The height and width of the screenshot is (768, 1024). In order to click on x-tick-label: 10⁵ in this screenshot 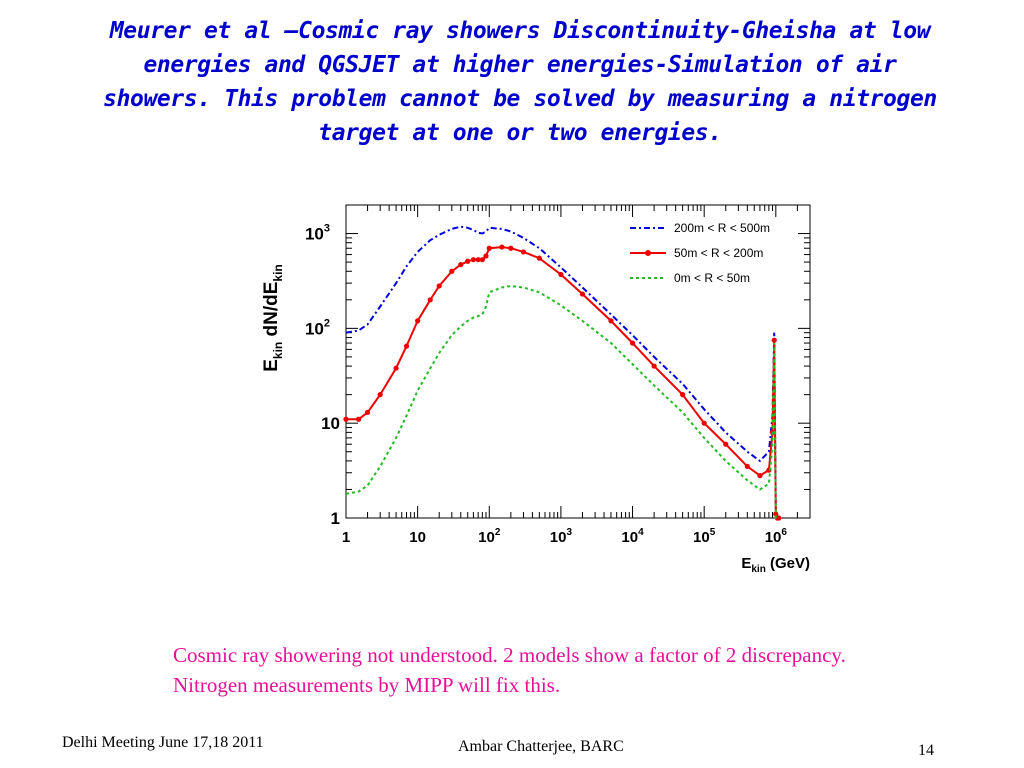, I will do `click(704, 536)`.